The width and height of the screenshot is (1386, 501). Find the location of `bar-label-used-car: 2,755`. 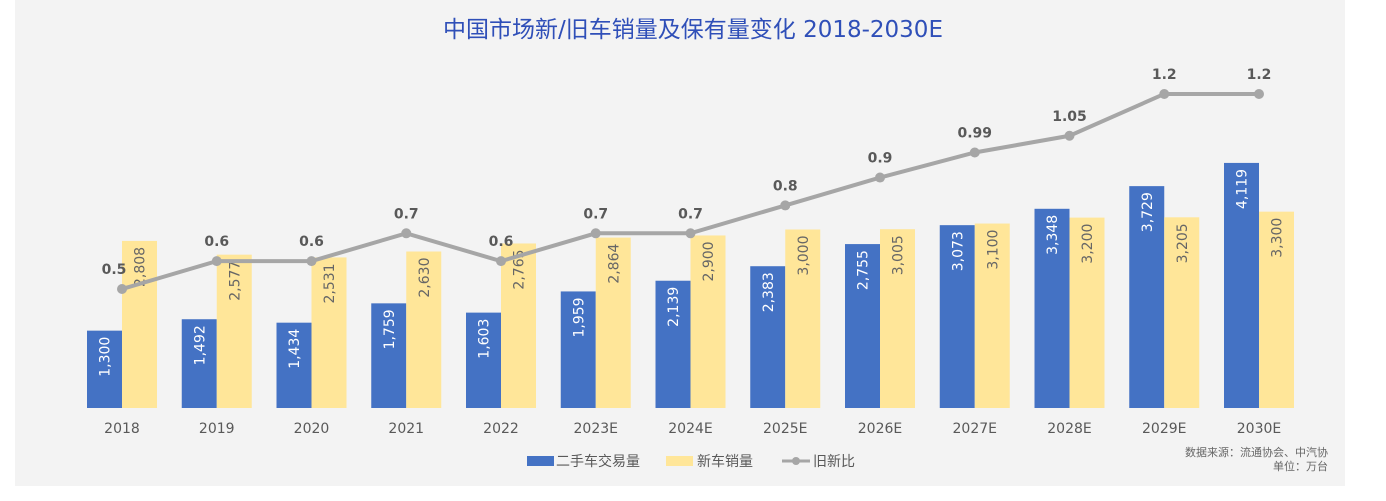

bar-label-used-car: 2,755 is located at coordinates (864, 270).